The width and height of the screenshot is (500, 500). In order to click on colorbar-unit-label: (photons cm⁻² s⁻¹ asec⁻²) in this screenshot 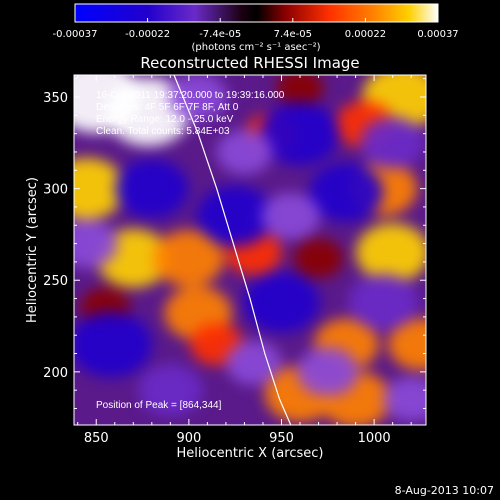, I will do `click(255, 47)`.